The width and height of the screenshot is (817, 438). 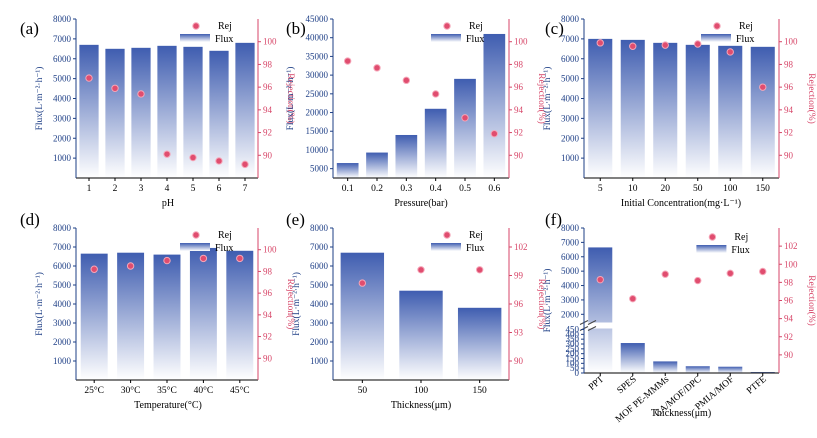 I want to click on y2-tick-label: 92, so click(x=518, y=133).